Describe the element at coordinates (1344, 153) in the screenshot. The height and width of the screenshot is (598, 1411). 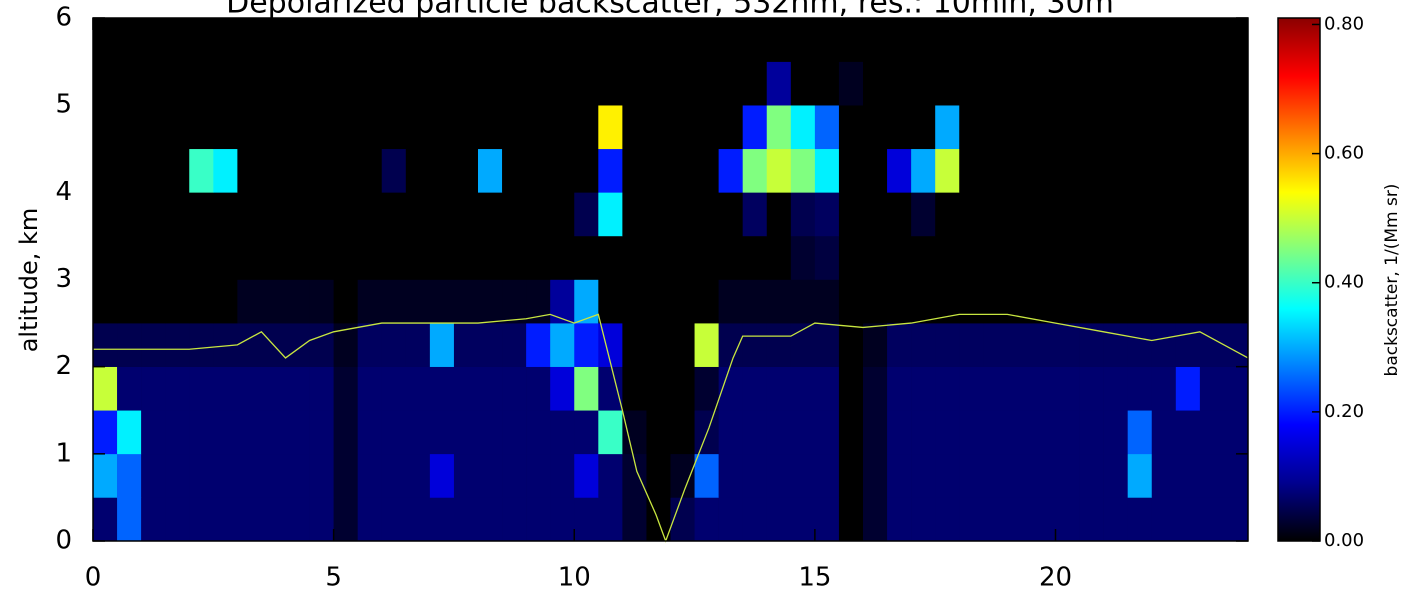
I see `colorbar-tick-label: 0.60` at that location.